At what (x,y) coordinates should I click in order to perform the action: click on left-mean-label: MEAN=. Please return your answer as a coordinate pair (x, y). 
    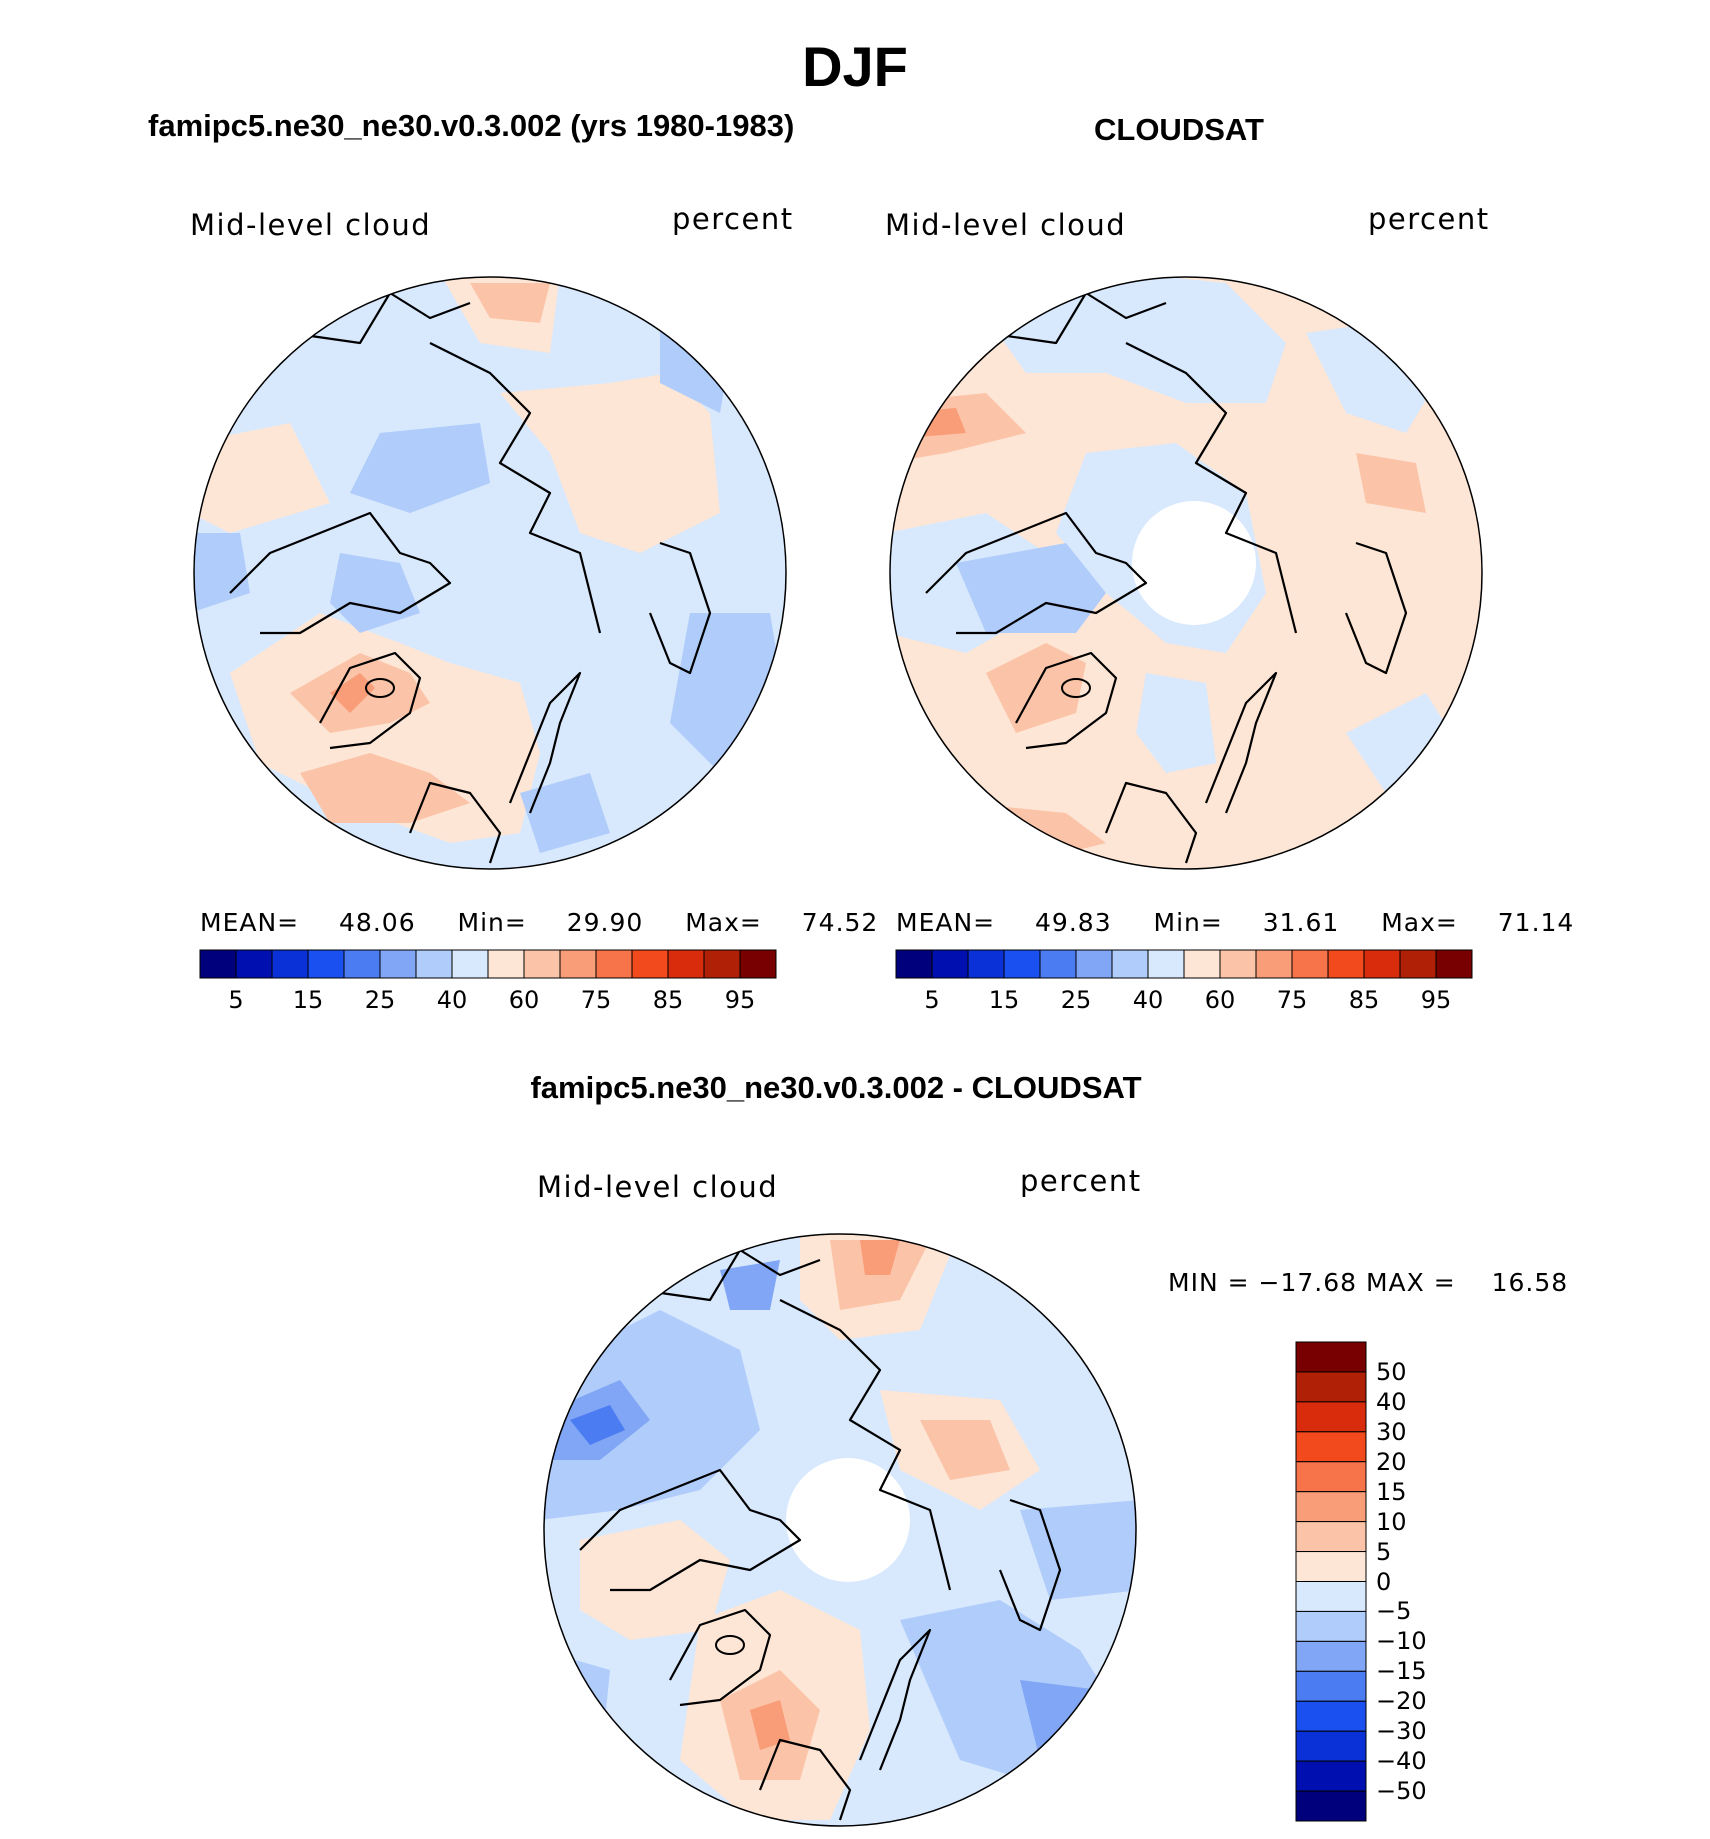
    Looking at the image, I should click on (250, 922).